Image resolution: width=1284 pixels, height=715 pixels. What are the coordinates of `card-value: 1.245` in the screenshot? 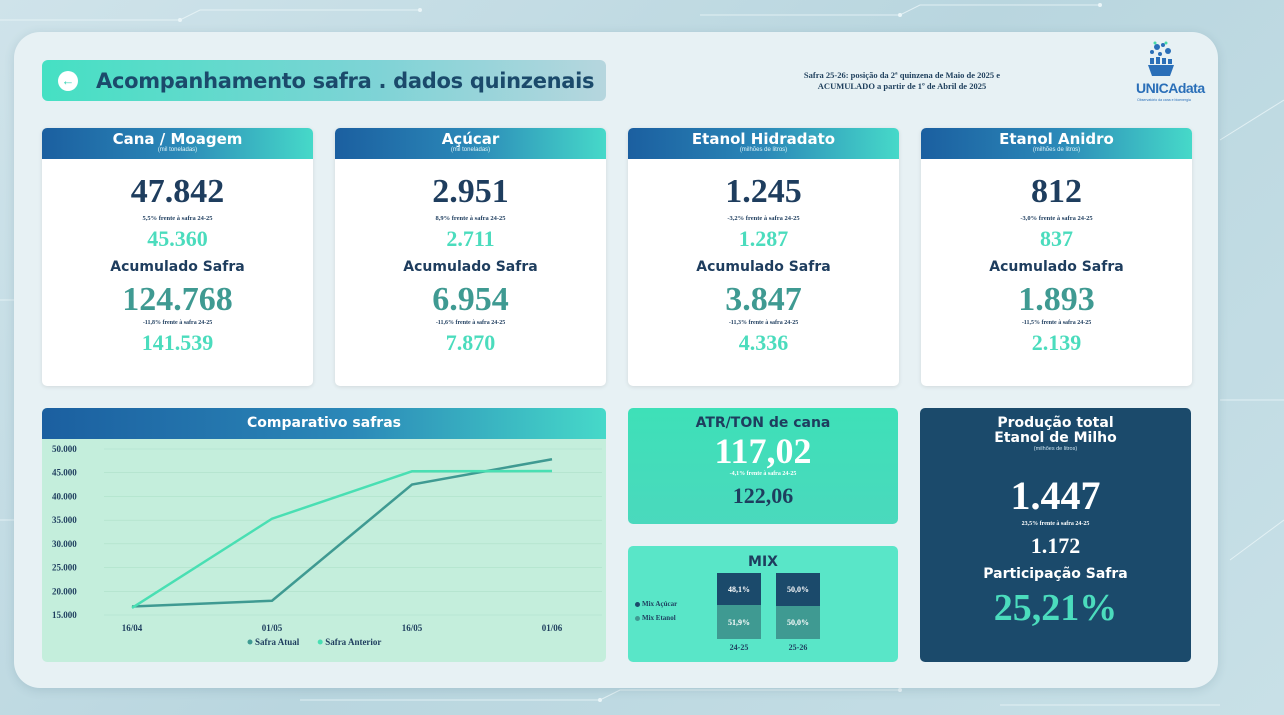 It's located at (763, 191).